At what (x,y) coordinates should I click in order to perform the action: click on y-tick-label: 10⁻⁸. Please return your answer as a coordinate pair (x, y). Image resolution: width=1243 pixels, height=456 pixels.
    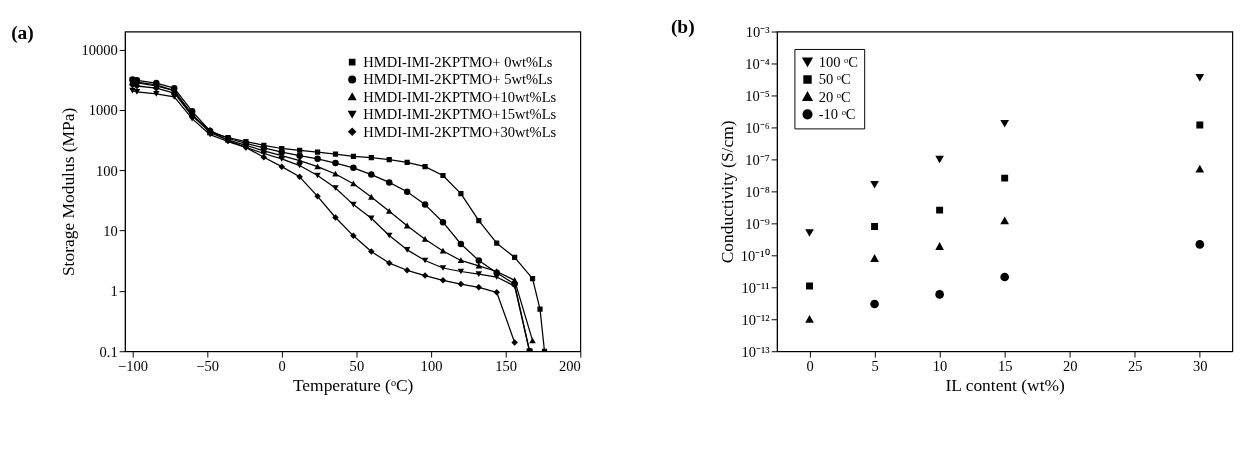
    Looking at the image, I should click on (757, 191).